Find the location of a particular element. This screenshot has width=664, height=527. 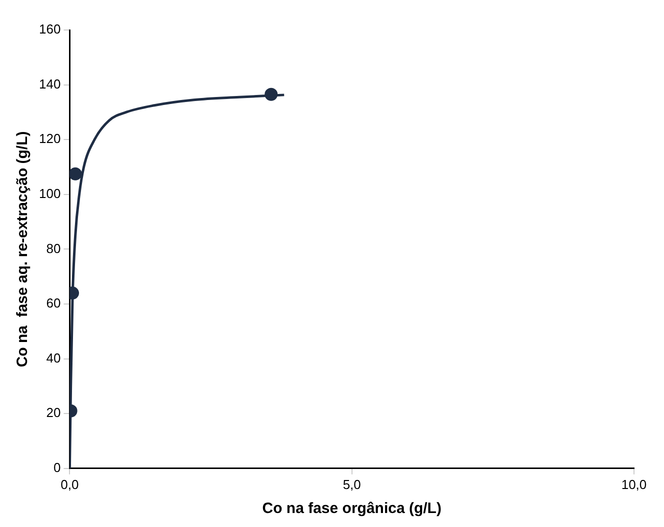

y-tick-label: 0 is located at coordinates (57, 467).